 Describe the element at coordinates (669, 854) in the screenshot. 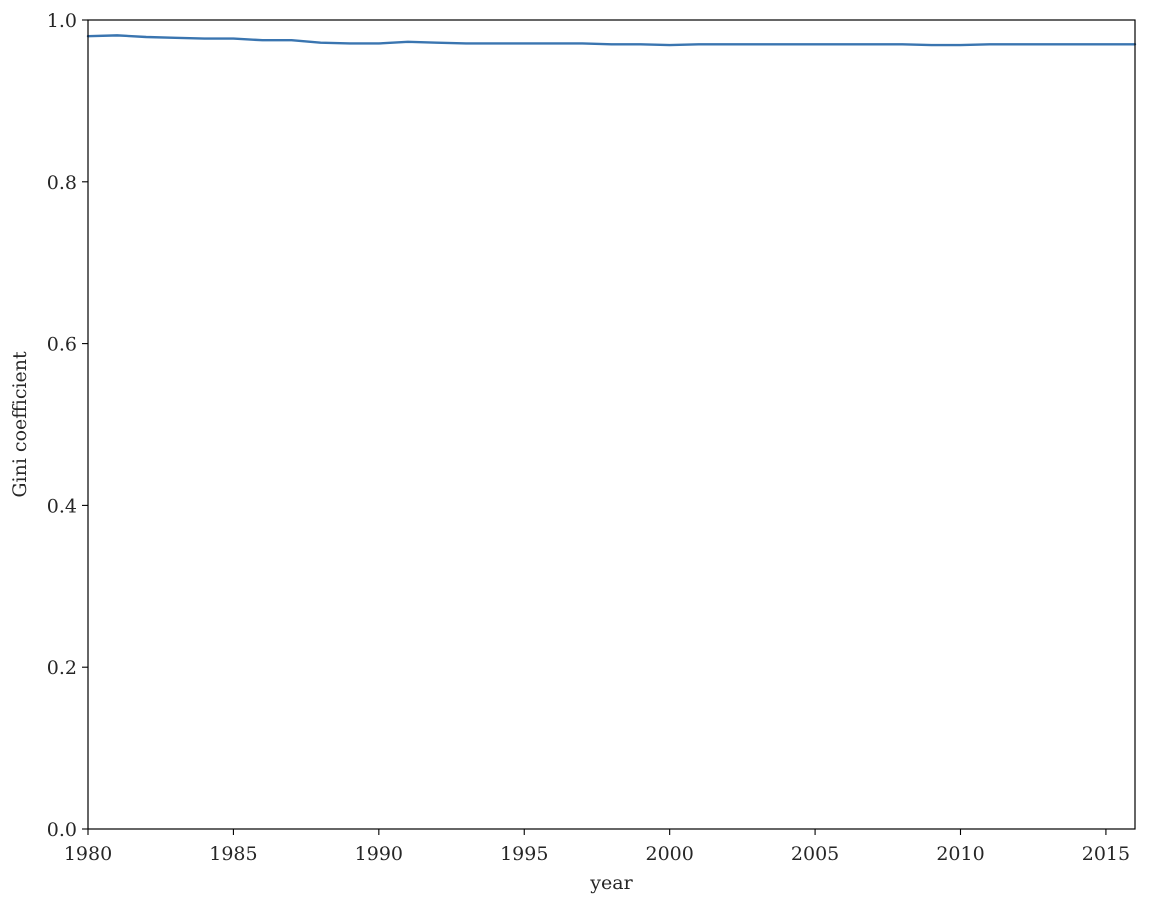

I see `x-tick-label: 2000` at that location.